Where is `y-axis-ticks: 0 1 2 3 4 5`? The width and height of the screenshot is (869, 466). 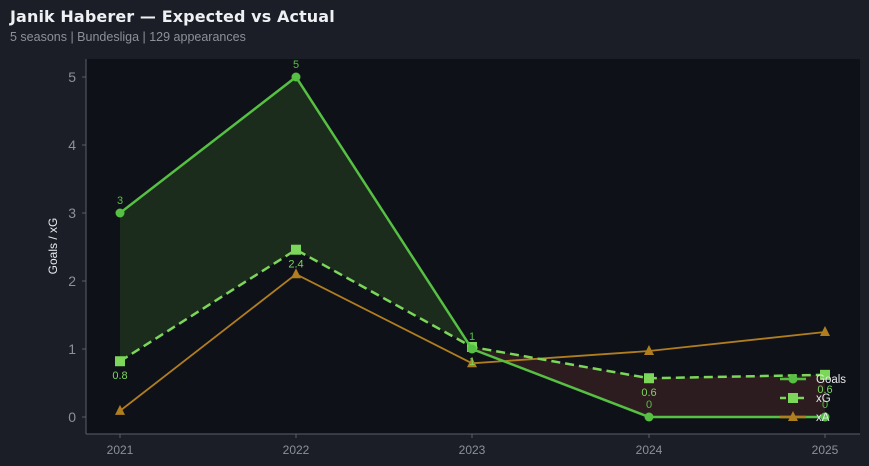
y-axis-ticks: 0 1 2 3 4 5 is located at coordinates (77, 247).